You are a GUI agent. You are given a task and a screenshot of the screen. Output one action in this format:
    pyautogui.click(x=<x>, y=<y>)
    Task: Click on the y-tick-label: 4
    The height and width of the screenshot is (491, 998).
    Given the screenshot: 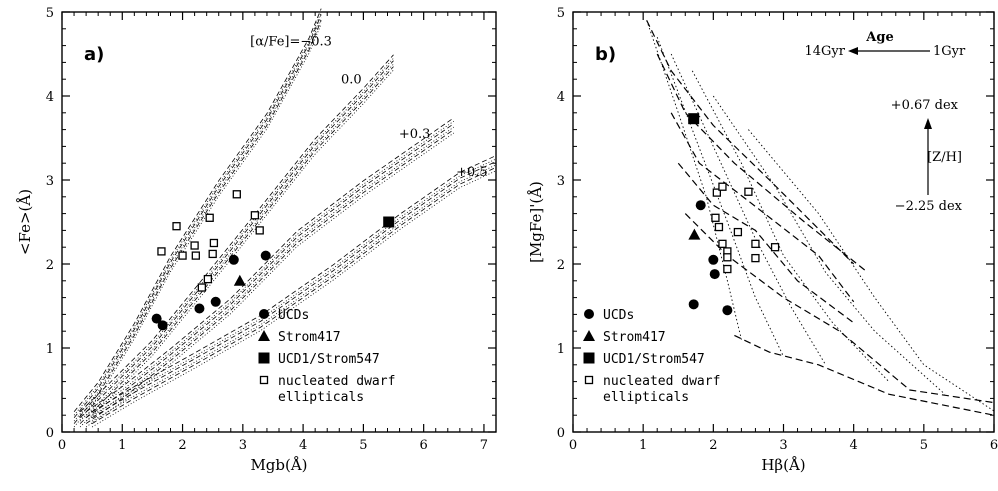 What is the action you would take?
    pyautogui.click(x=50, y=97)
    